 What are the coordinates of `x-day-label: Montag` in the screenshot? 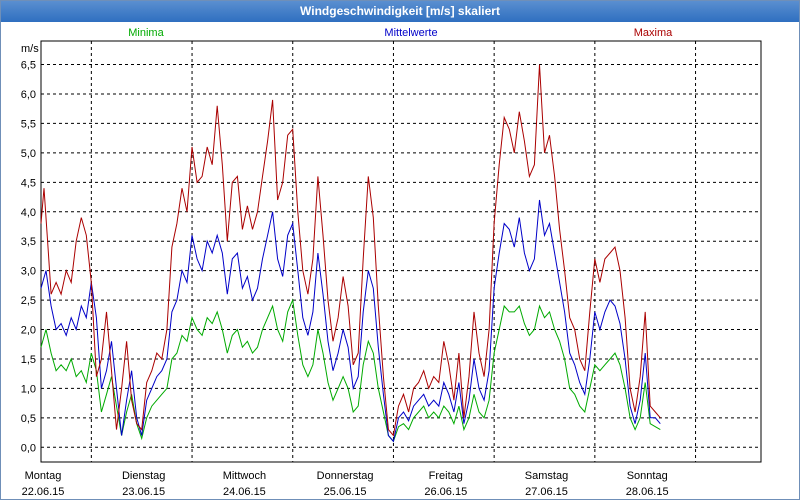 It's located at (43, 476).